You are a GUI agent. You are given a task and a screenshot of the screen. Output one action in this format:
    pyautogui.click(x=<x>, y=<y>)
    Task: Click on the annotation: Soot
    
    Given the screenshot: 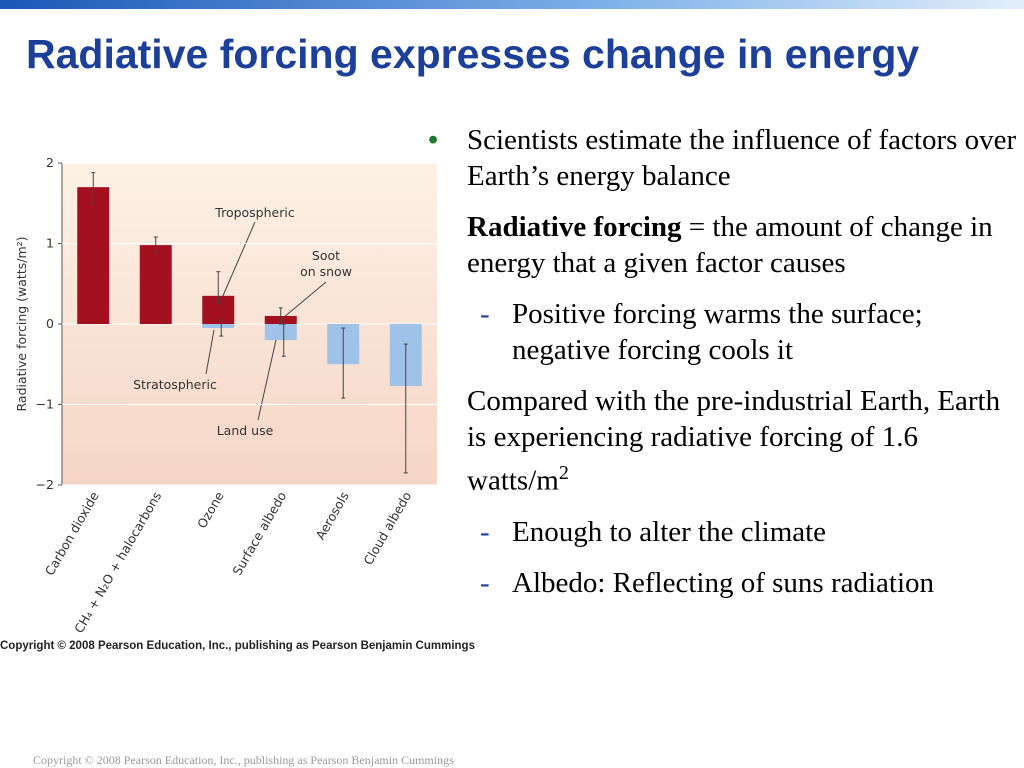 What is the action you would take?
    pyautogui.click(x=326, y=255)
    